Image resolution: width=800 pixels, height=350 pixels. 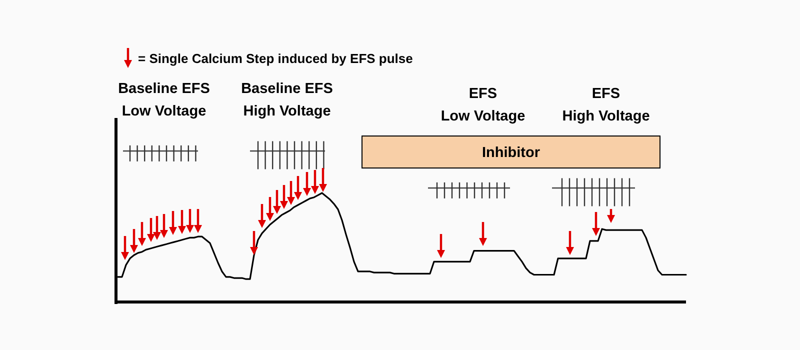 I want to click on text: Baseline EFS Low Voltage, so click(x=164, y=100).